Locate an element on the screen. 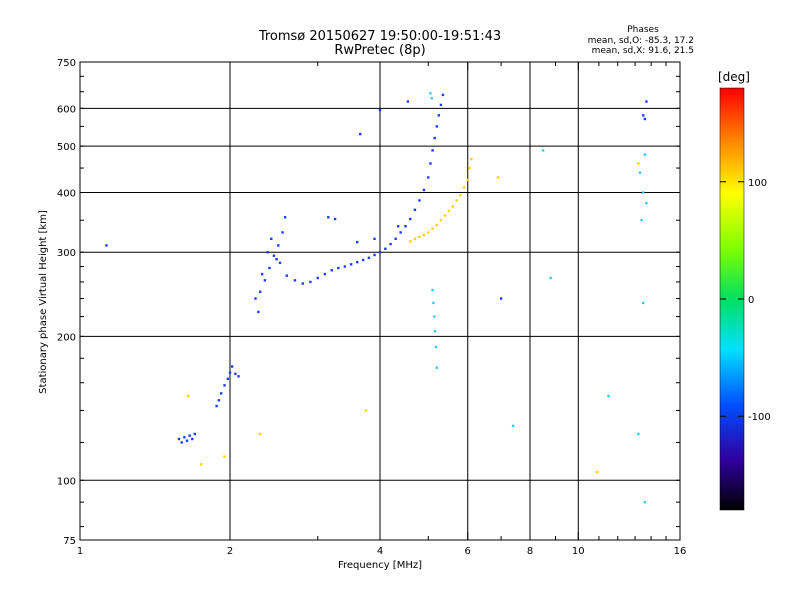  x-tick-label: 1 is located at coordinates (80, 551).